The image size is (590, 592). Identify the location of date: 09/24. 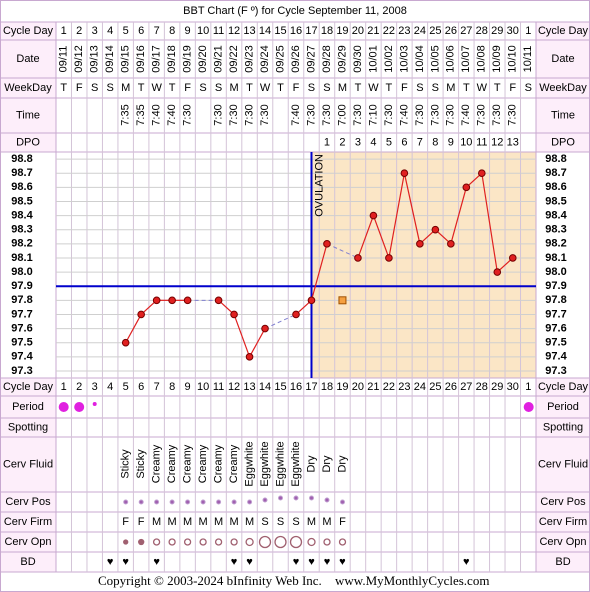
(265, 59).